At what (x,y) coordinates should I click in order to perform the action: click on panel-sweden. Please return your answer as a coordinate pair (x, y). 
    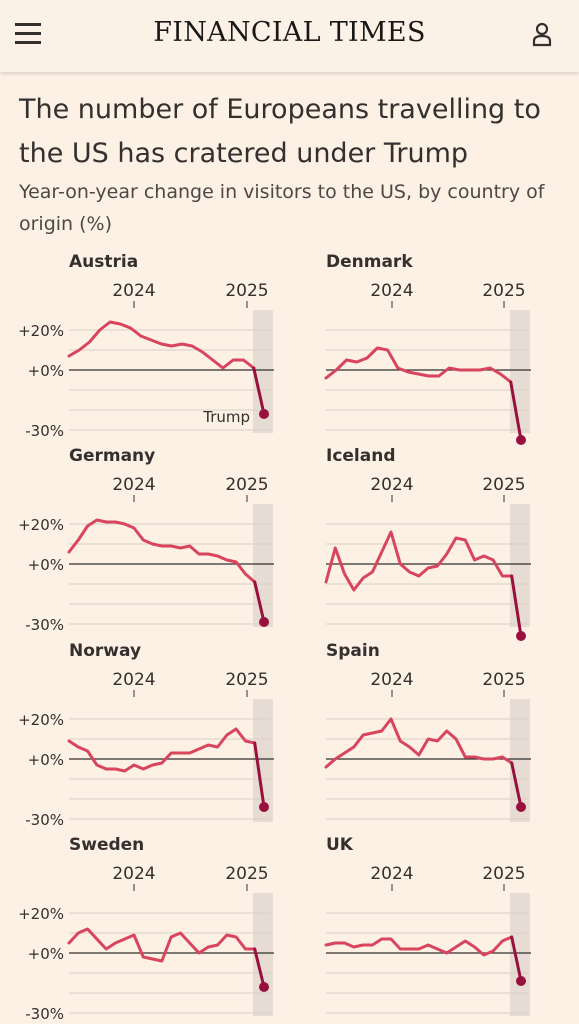
    Looking at the image, I should click on (170, 950).